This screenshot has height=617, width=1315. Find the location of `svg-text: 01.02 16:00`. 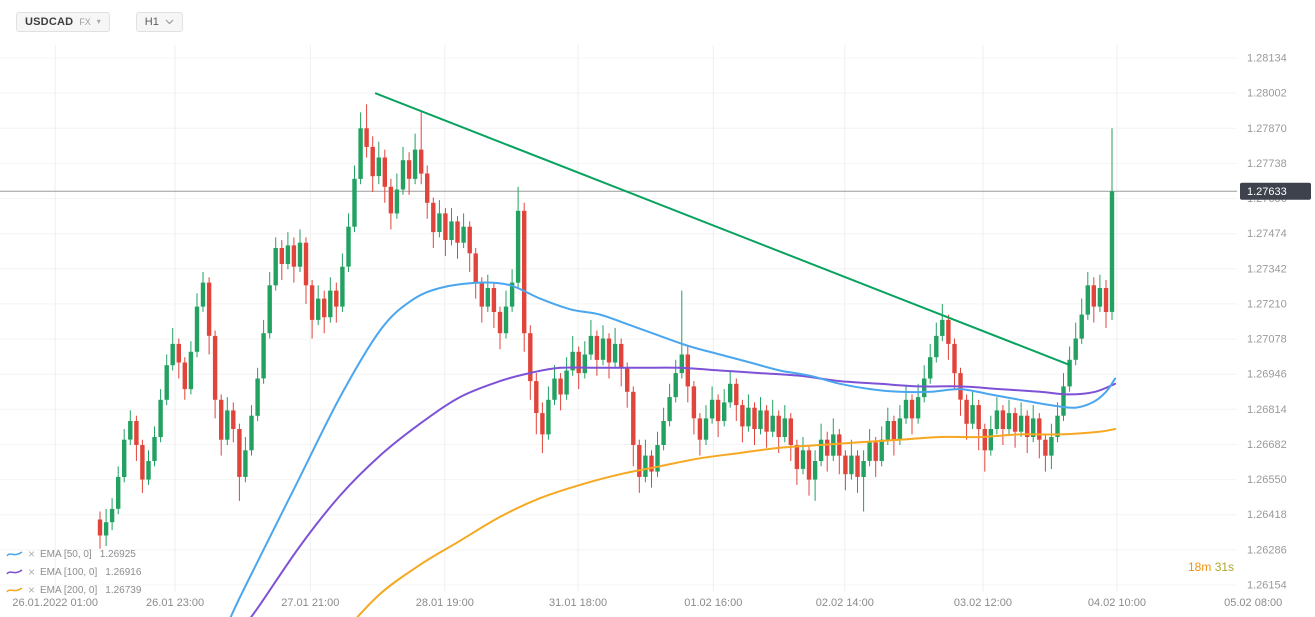

svg-text: 01.02 16:00 is located at coordinates (713, 603).